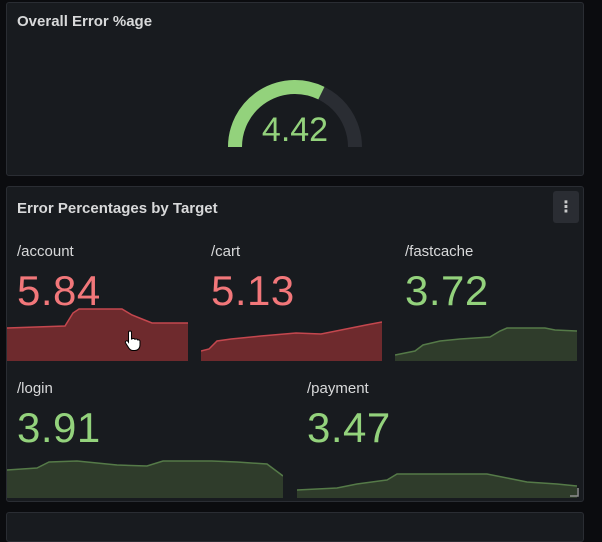  I want to click on resize-handle-icon, so click(574, 492).